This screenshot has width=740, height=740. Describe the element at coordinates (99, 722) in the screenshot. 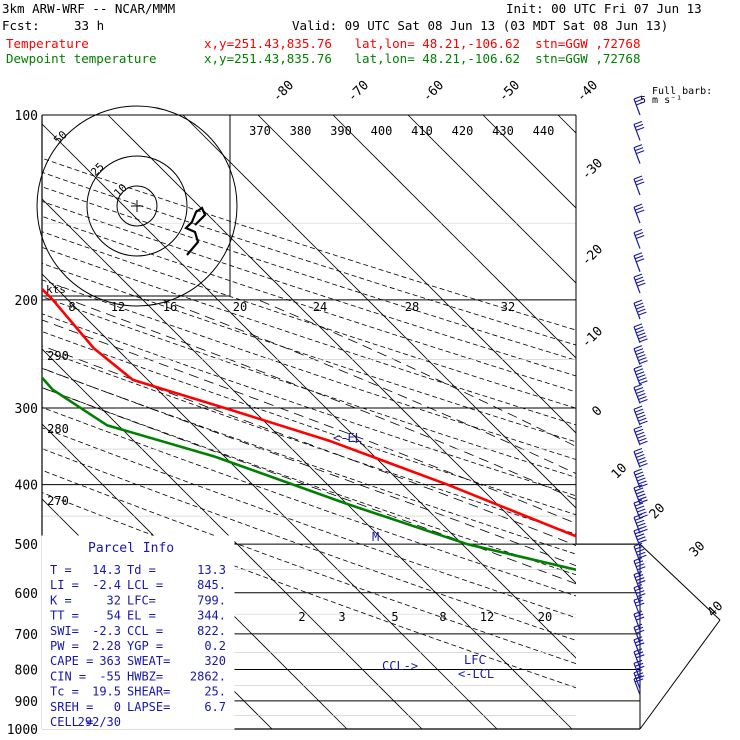

I see `parcel-info-value: 292/30` at that location.